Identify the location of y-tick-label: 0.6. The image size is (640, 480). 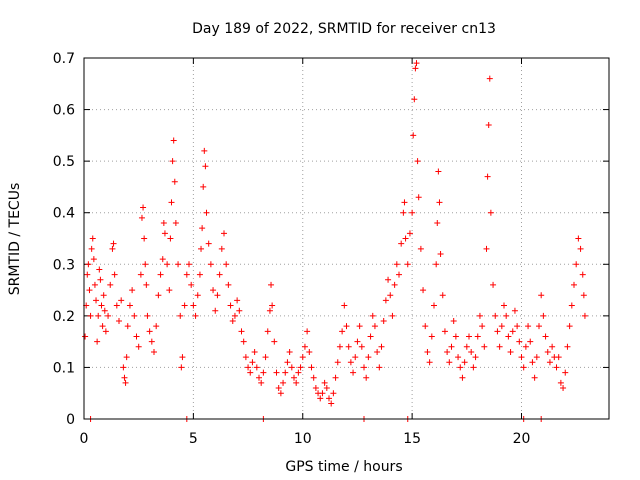
(64, 111).